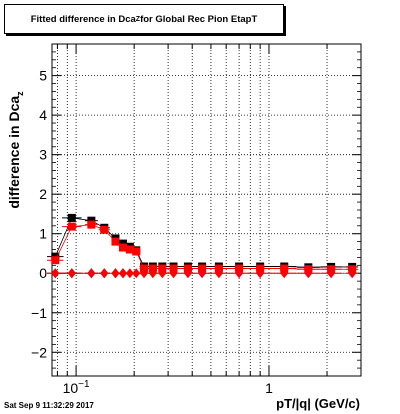 This screenshot has width=400, height=414. What do you see at coordinates (49, 405) in the screenshot?
I see `timestamp: Sat Sep 9 11:32:29 2017` at bounding box center [49, 405].